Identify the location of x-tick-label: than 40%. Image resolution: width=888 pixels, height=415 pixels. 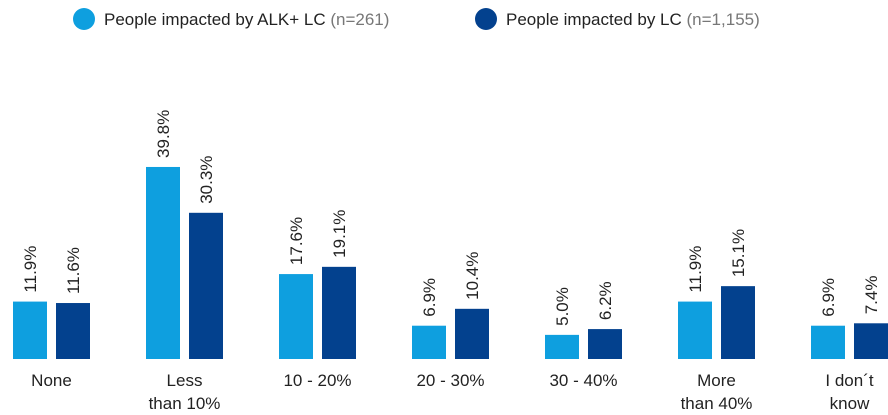
(717, 403).